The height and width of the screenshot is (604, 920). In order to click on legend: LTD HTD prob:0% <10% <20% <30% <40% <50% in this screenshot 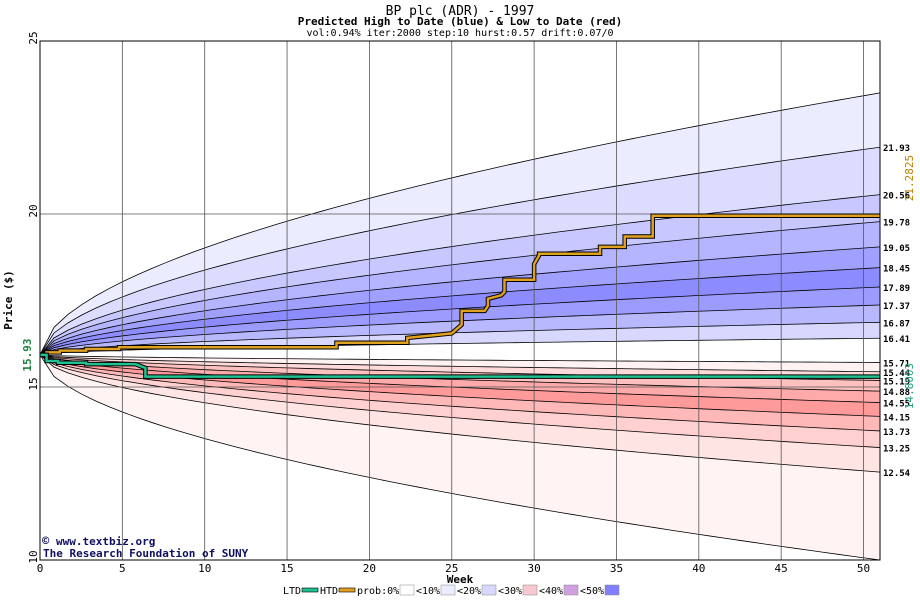, I will do `click(451, 590)`.